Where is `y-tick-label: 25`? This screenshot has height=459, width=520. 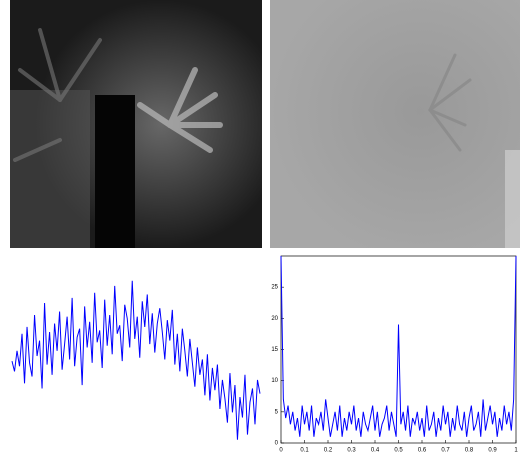 y-tick-label: 25 is located at coordinates (274, 288).